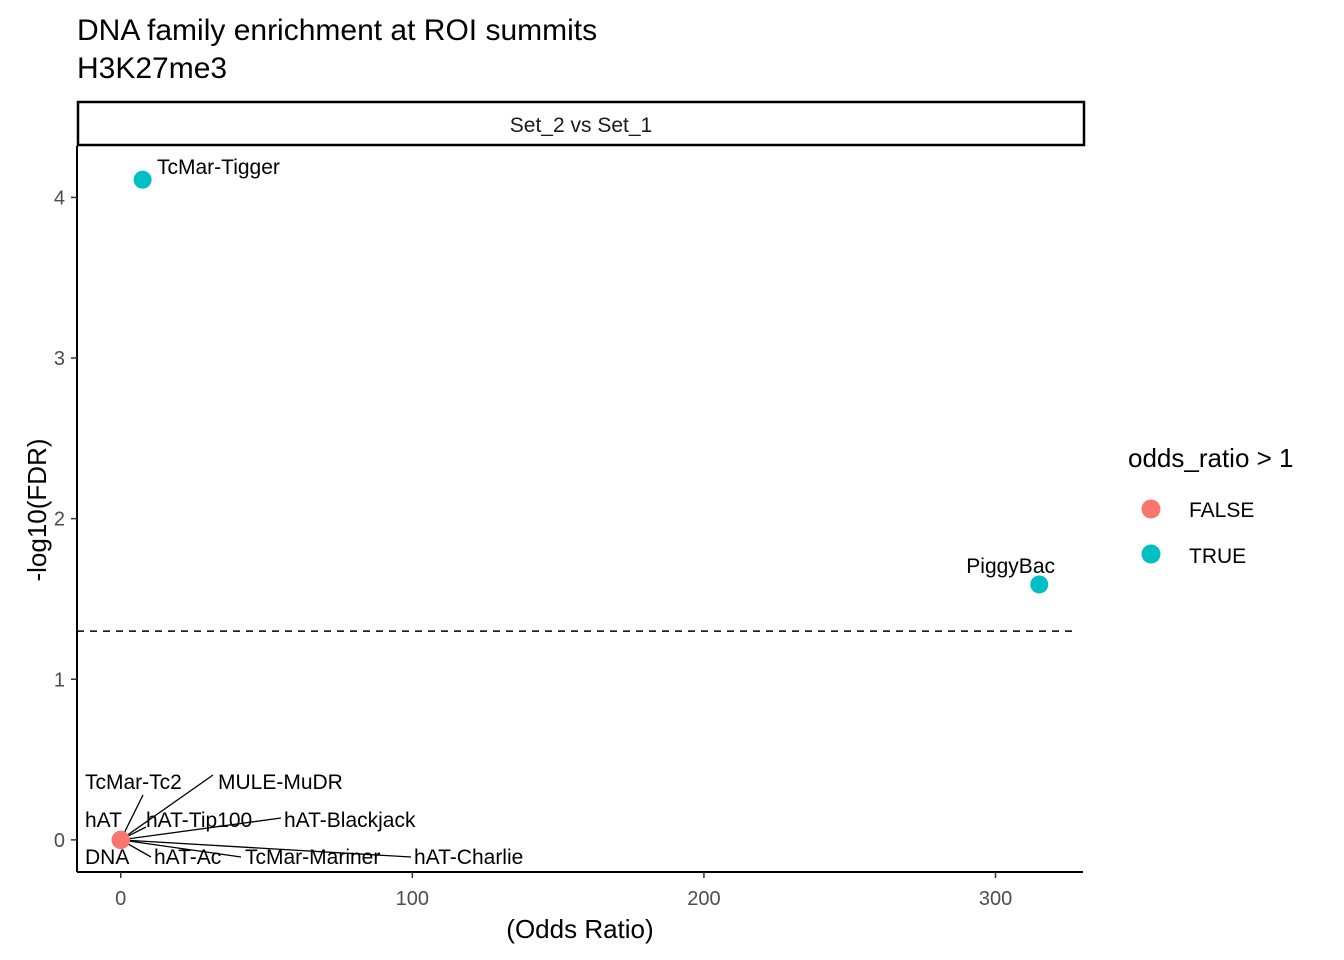  What do you see at coordinates (1221, 510) in the screenshot?
I see `legend-label-false: FALSE` at bounding box center [1221, 510].